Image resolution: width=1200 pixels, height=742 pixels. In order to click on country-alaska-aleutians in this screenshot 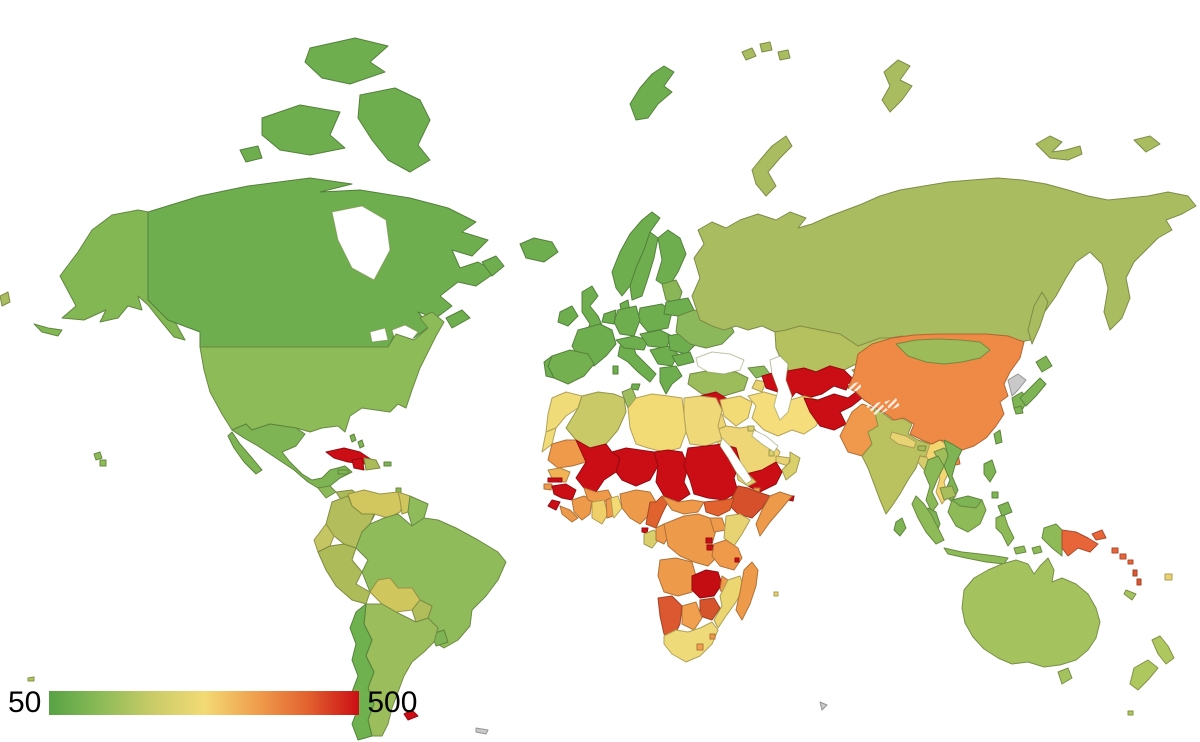, I will do `click(48, 330)`.